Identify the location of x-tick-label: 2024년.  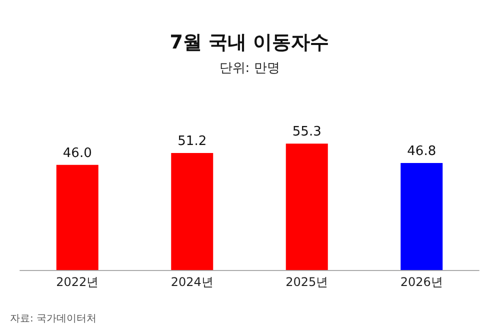
(192, 282).